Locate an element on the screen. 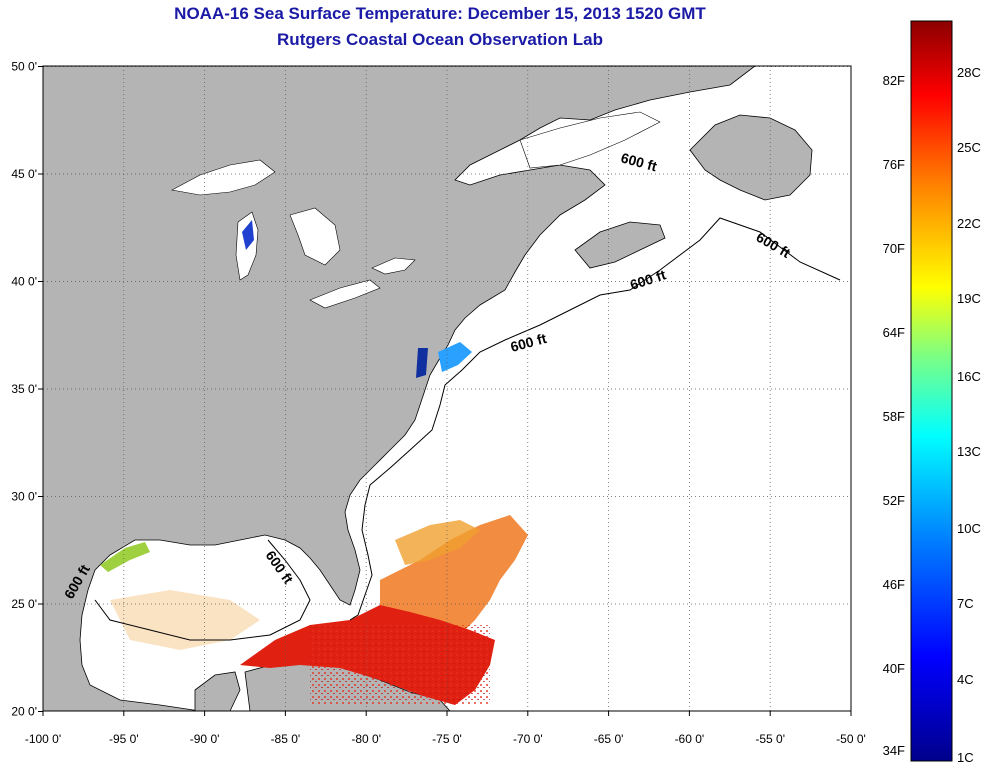 This screenshot has width=984, height=770. north-sst-fragments is located at coordinates (437, 542).